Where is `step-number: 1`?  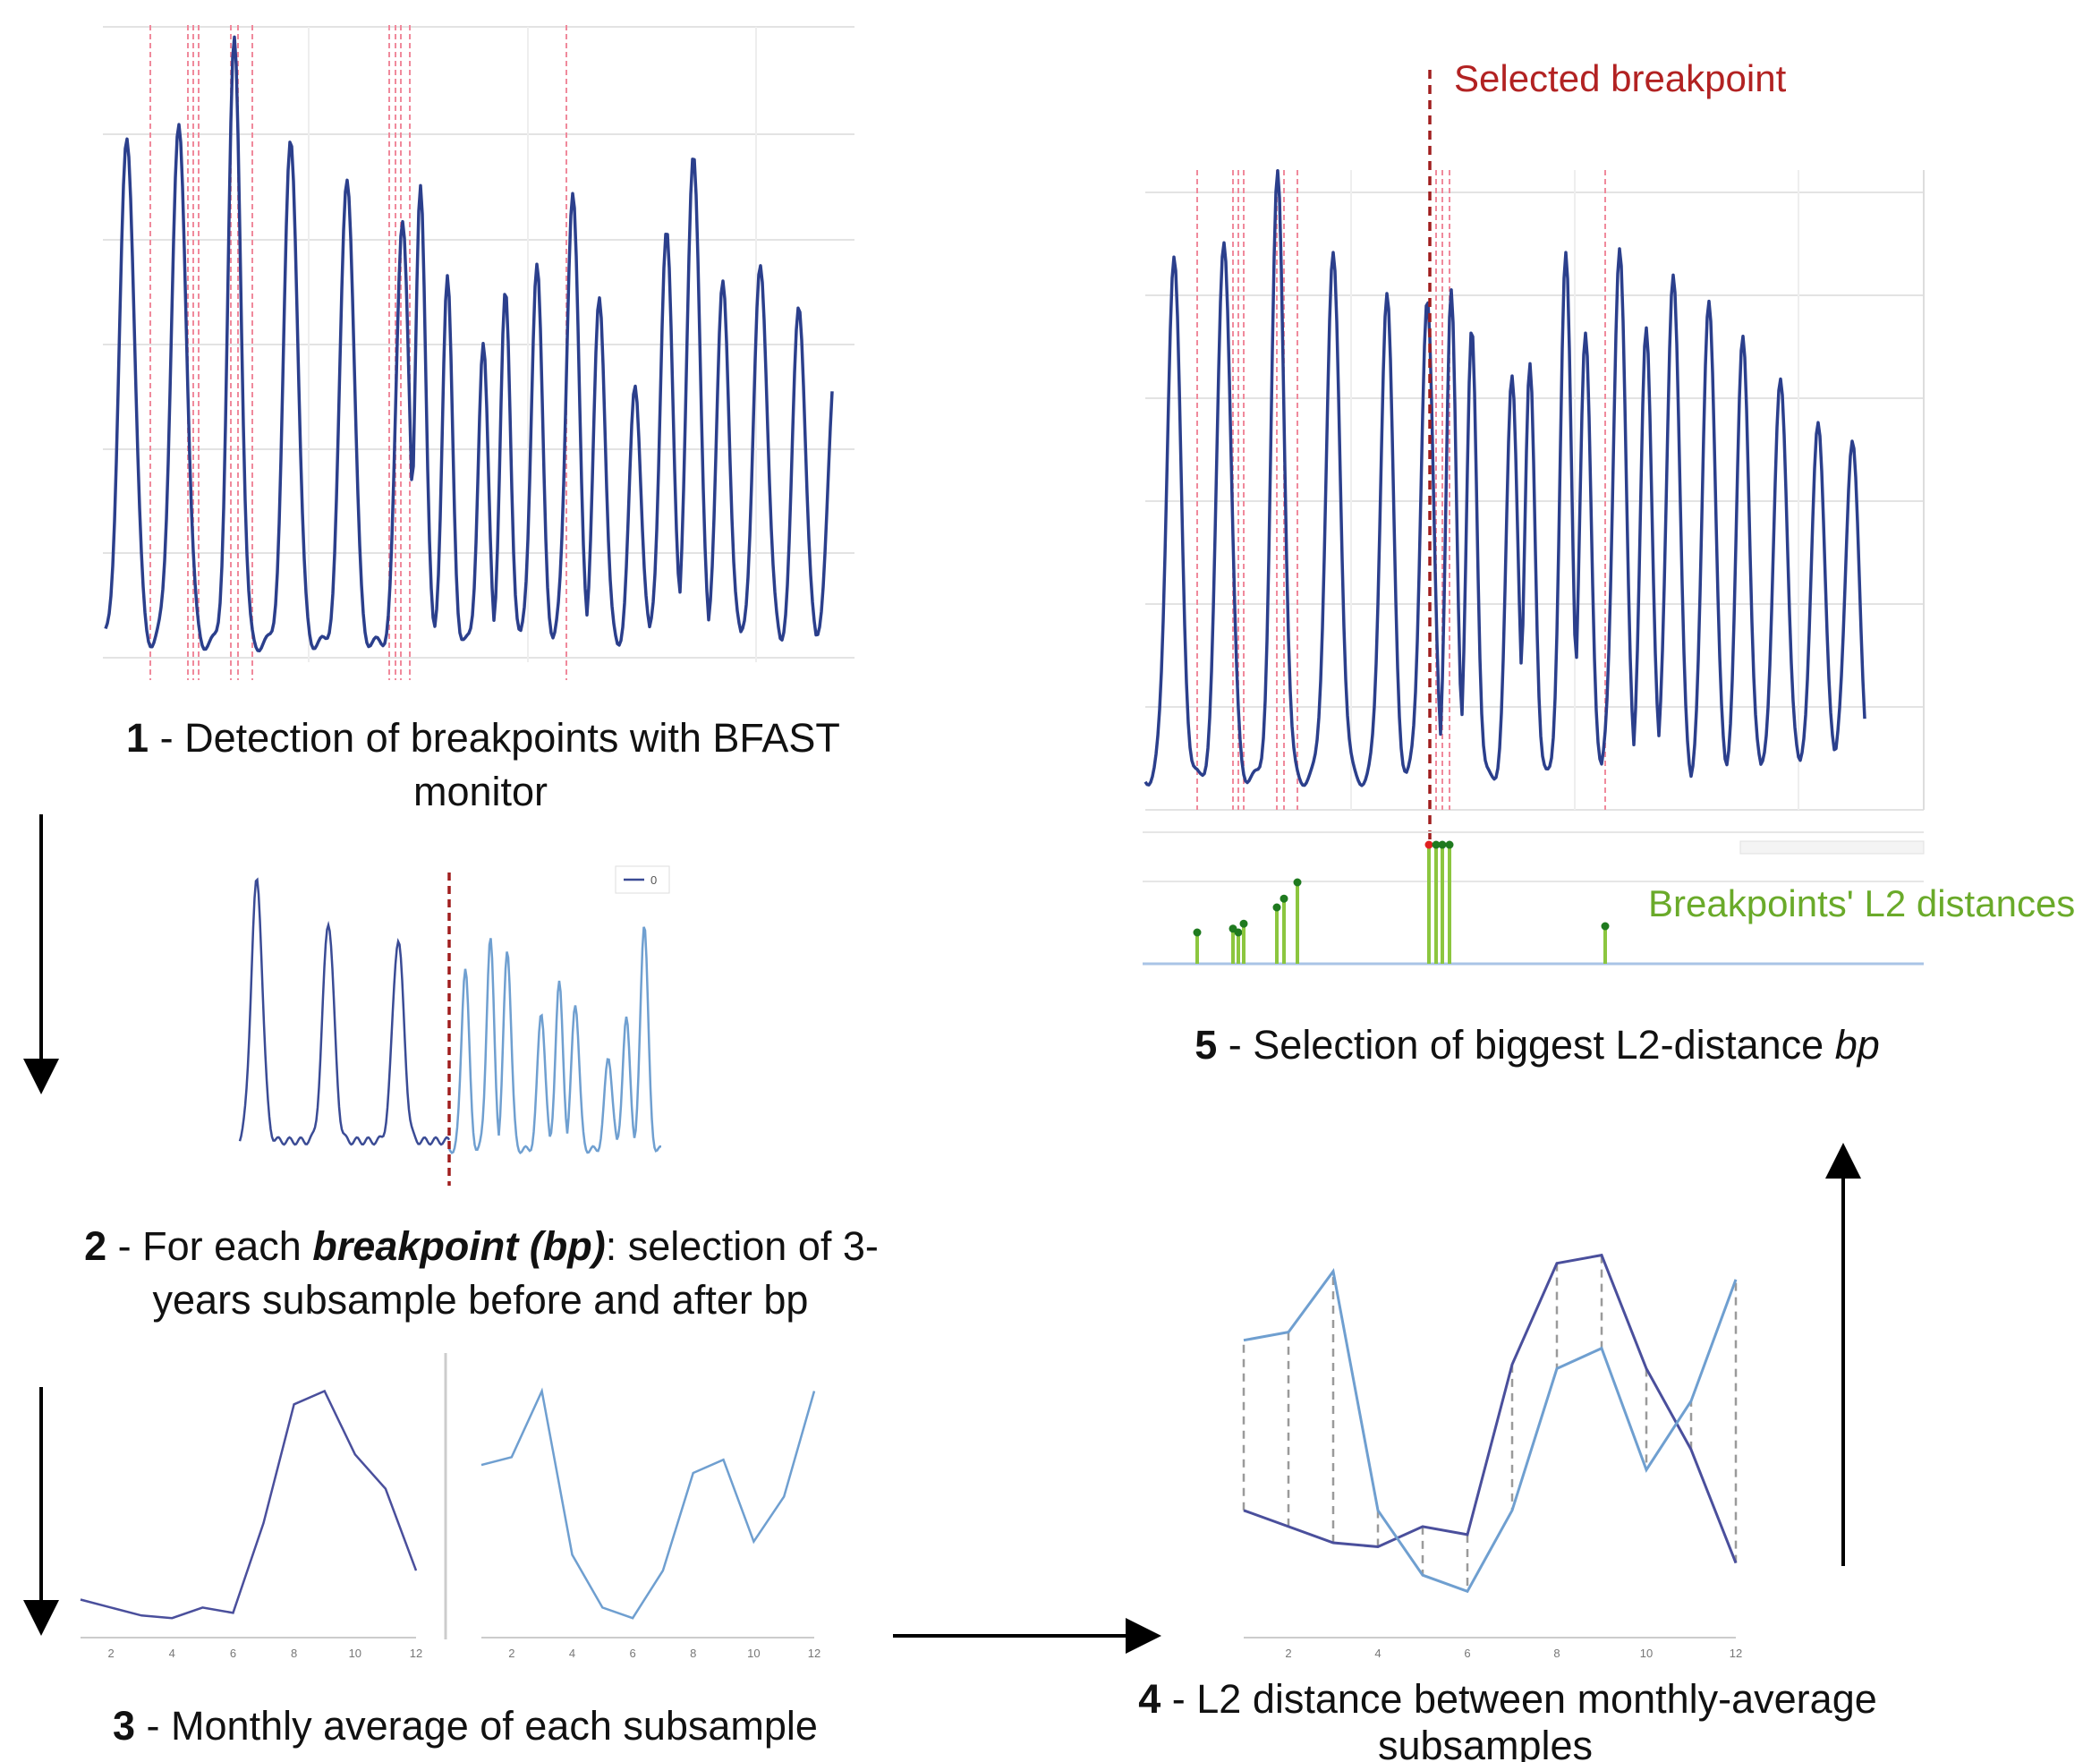 step-number: 1 is located at coordinates (137, 738).